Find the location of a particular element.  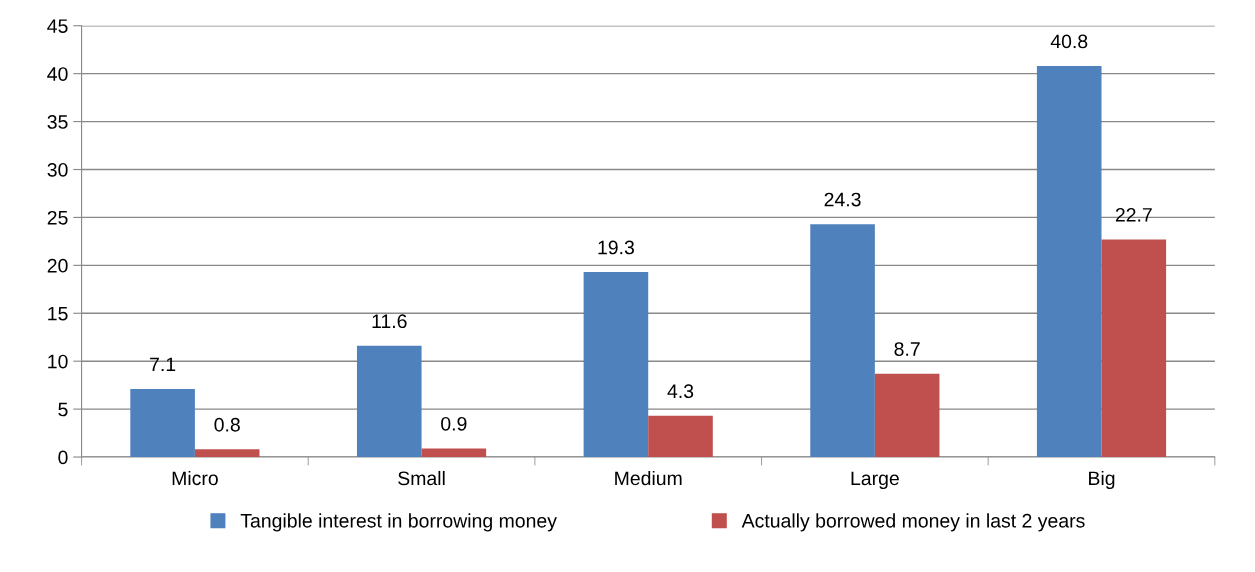

x-tick-label: Micro is located at coordinates (195, 478).